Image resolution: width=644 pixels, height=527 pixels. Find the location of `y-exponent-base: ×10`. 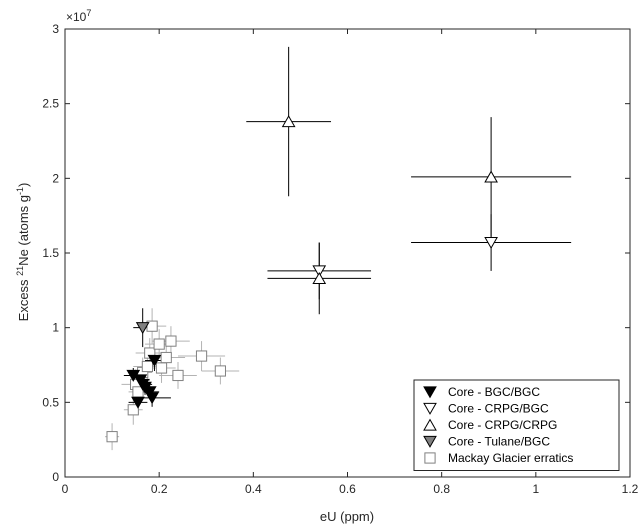

y-exponent-base: ×10 is located at coordinates (76, 17).